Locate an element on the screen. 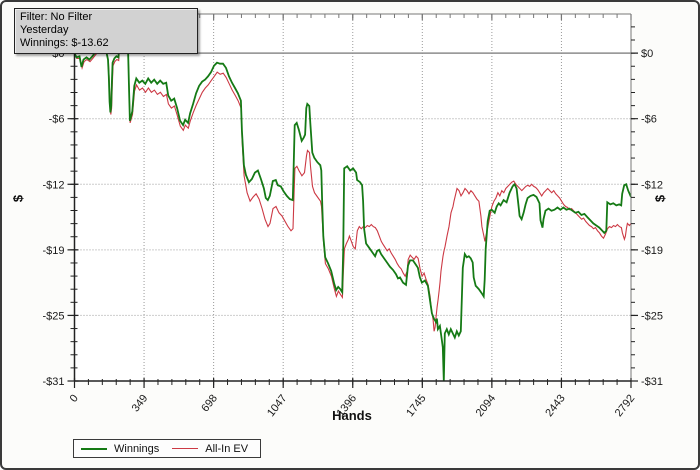 This screenshot has width=700, height=470. legend-label-winnings: Winnings is located at coordinates (137, 448).